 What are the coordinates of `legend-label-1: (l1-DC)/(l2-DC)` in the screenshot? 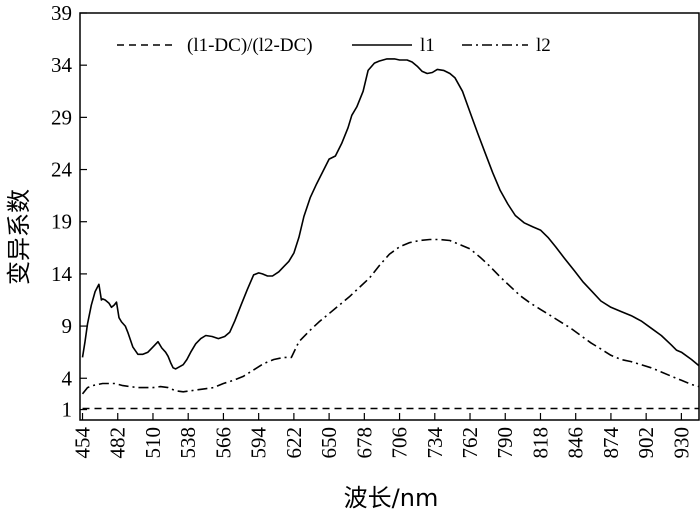 It's located at (250, 45).